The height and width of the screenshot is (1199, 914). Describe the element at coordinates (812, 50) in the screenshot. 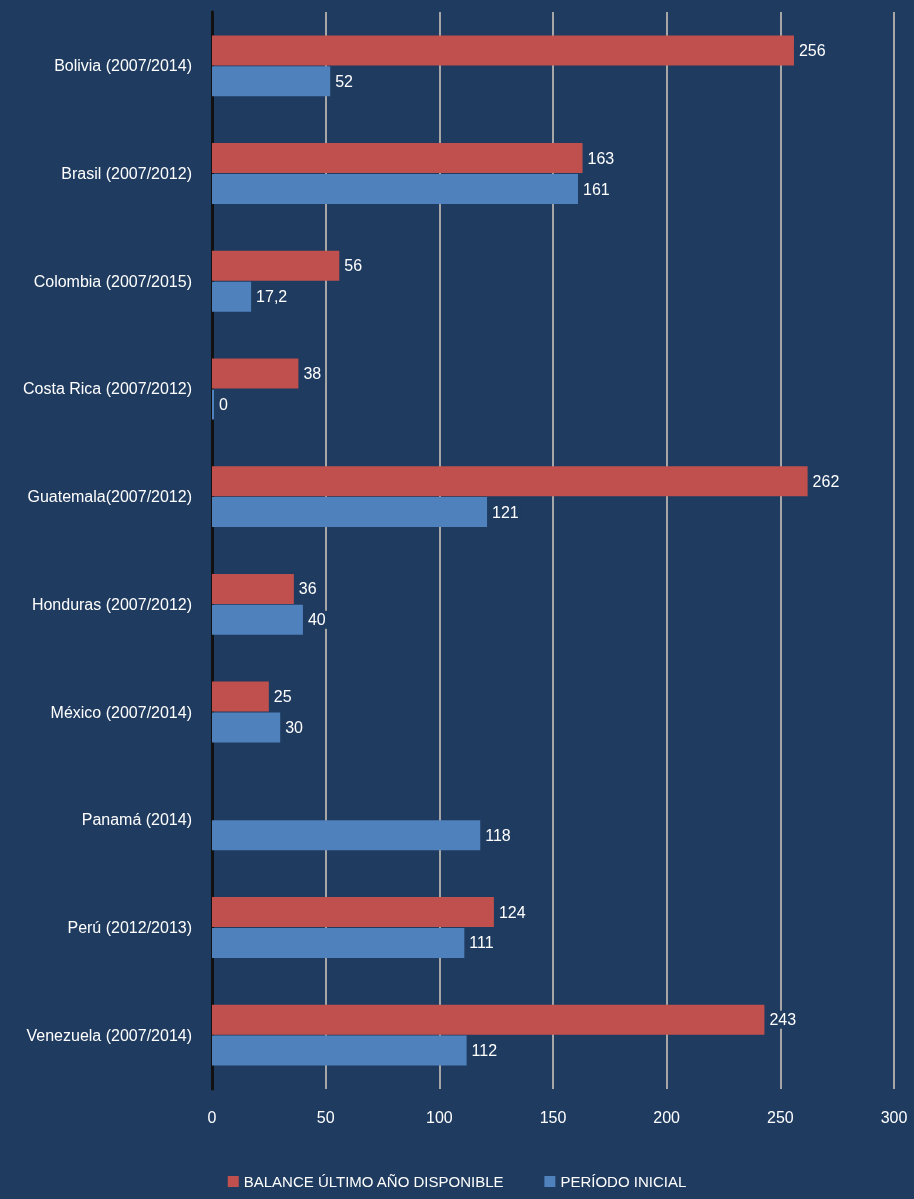

I see `data-label: 256` at that location.